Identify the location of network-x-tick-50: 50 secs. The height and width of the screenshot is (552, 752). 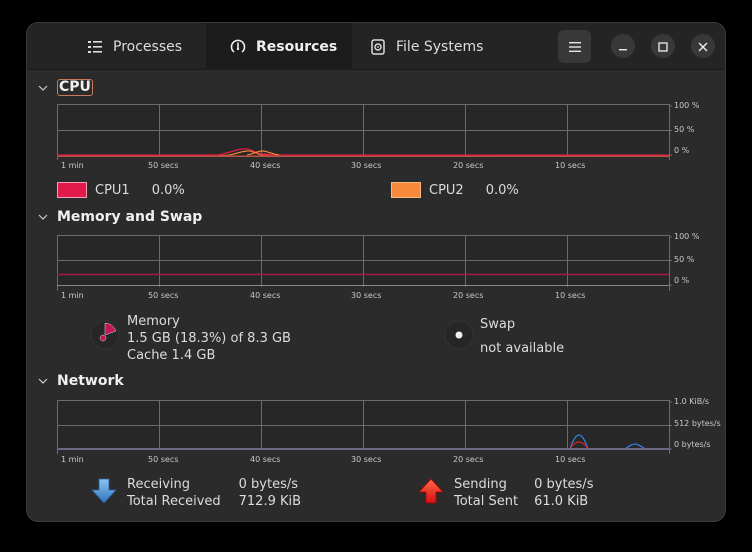
(163, 459).